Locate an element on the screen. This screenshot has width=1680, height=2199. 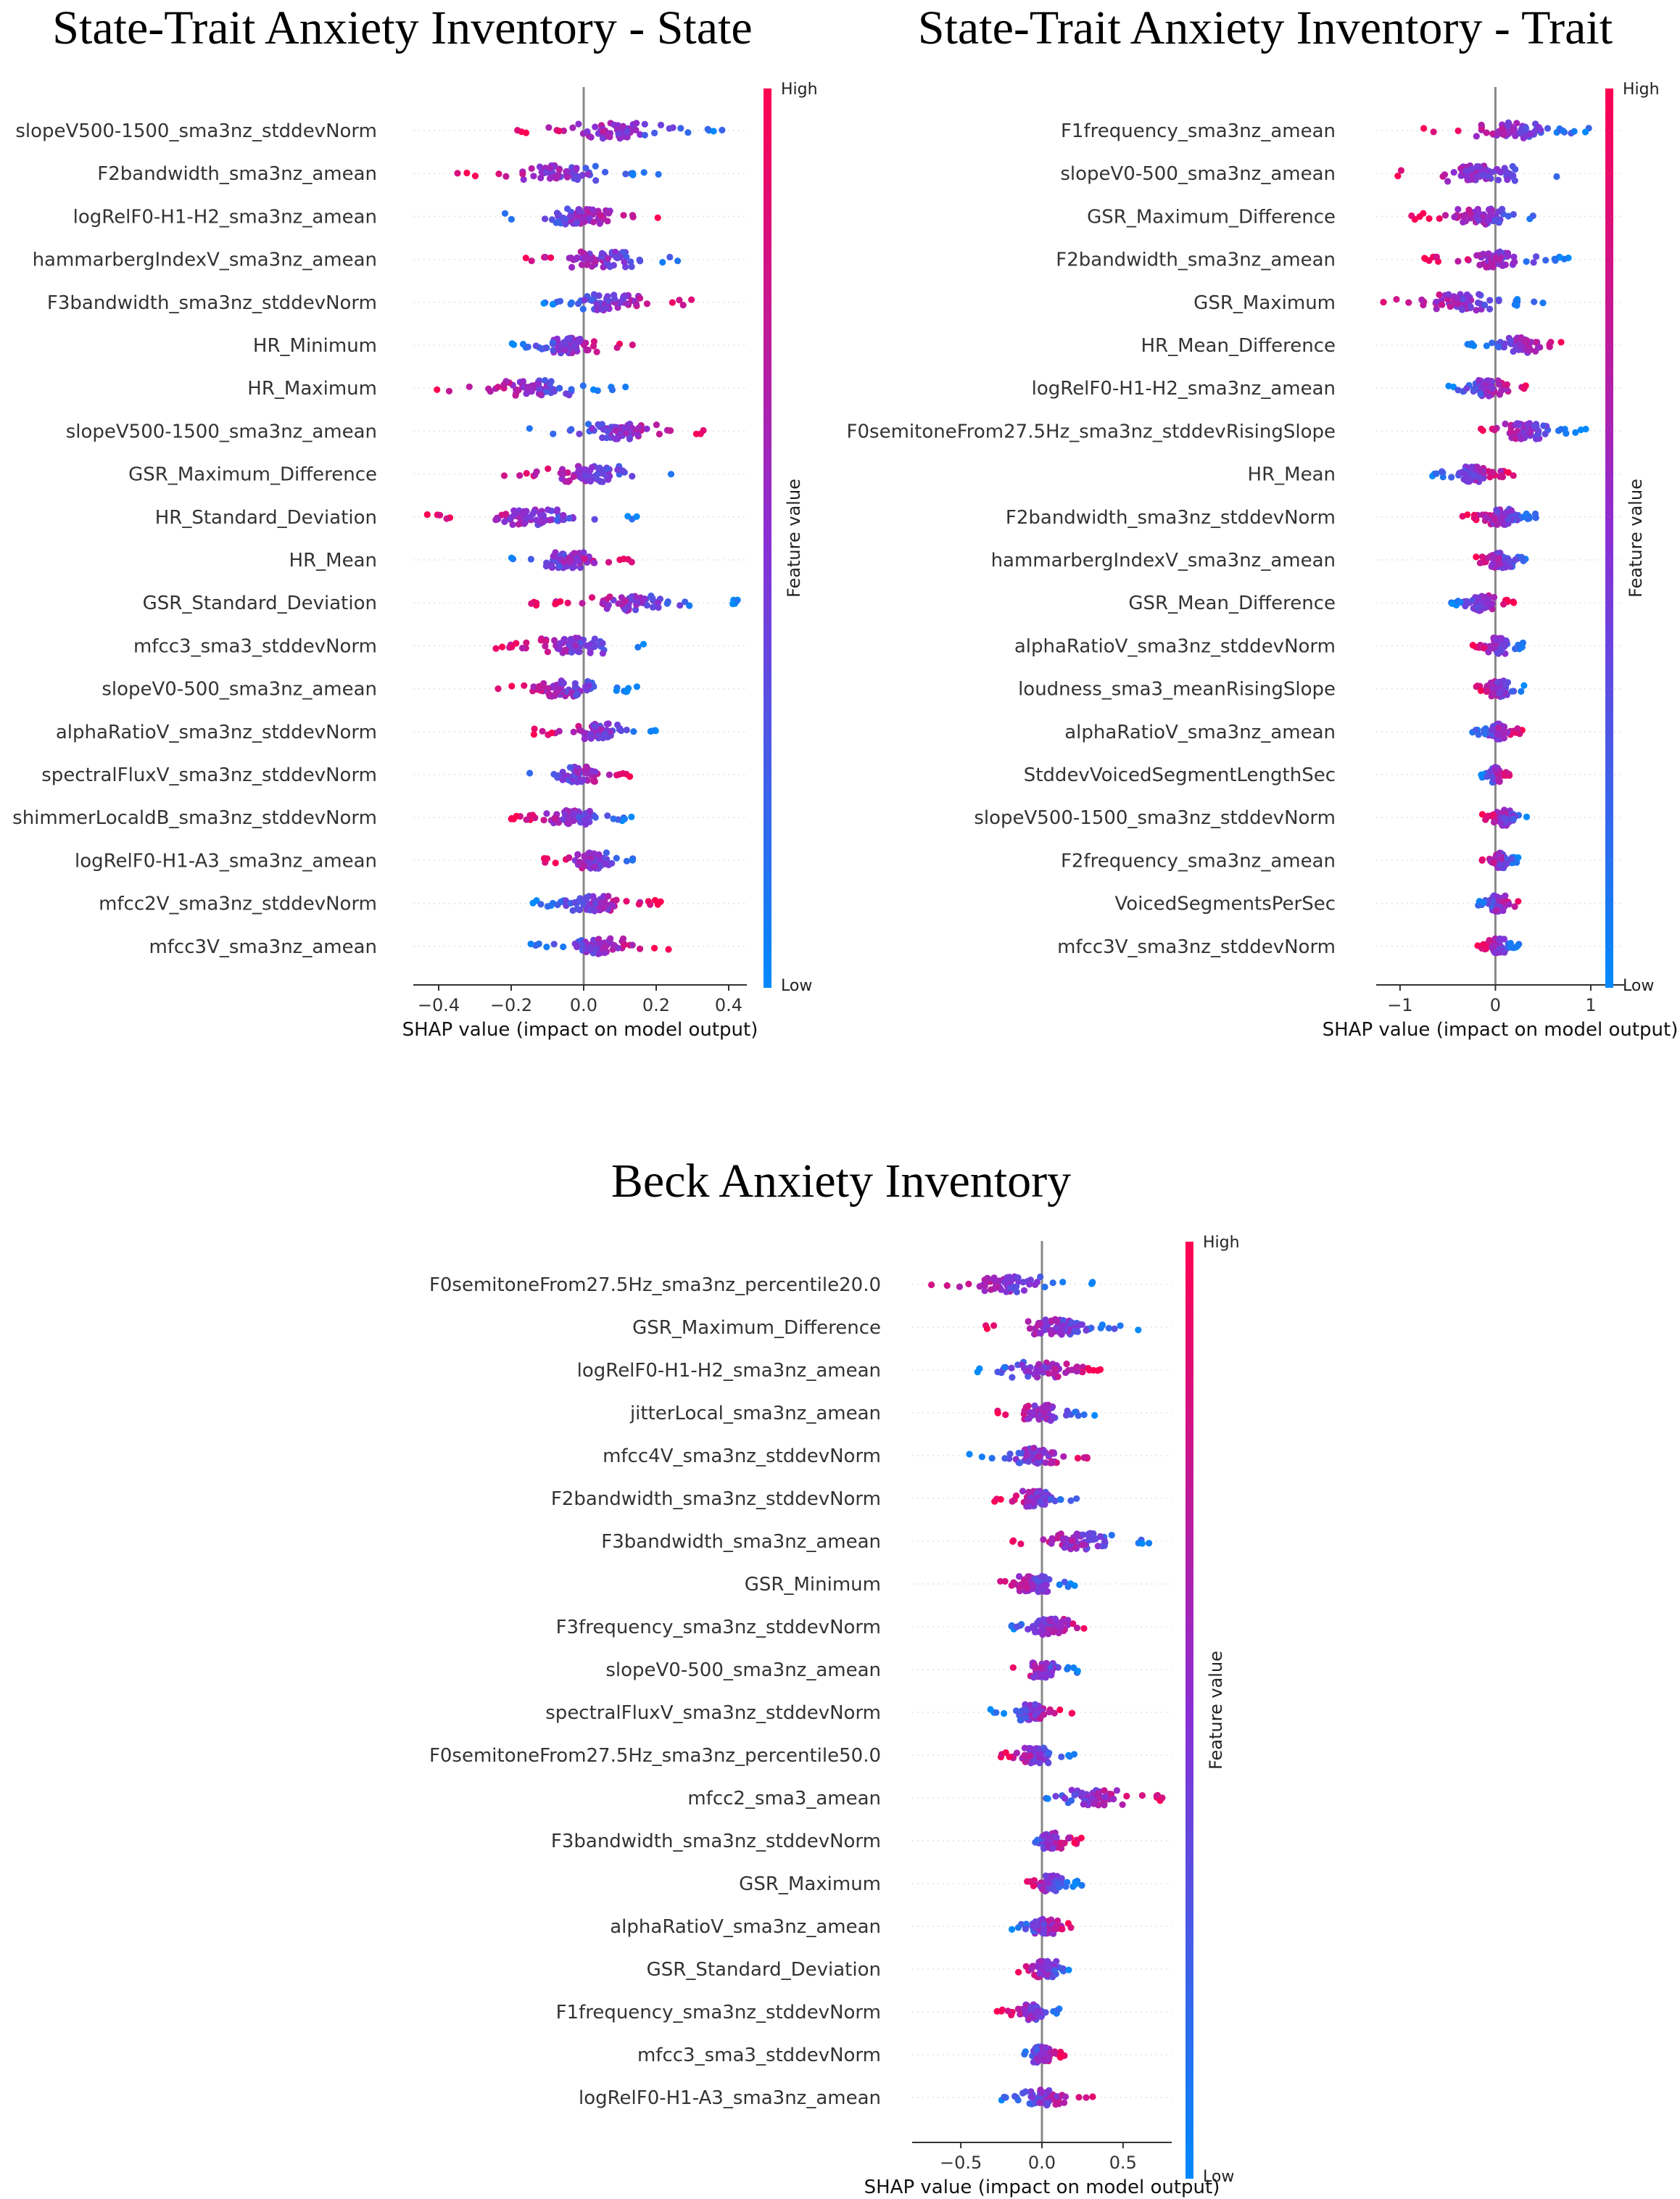
feature-label: slopeV0-500_sma3nz_amean is located at coordinates (743, 1670).